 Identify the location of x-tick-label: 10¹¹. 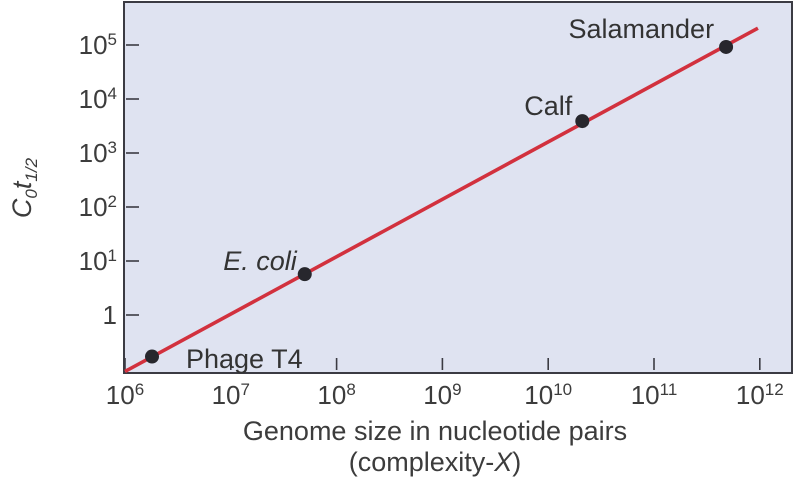
(654, 395).